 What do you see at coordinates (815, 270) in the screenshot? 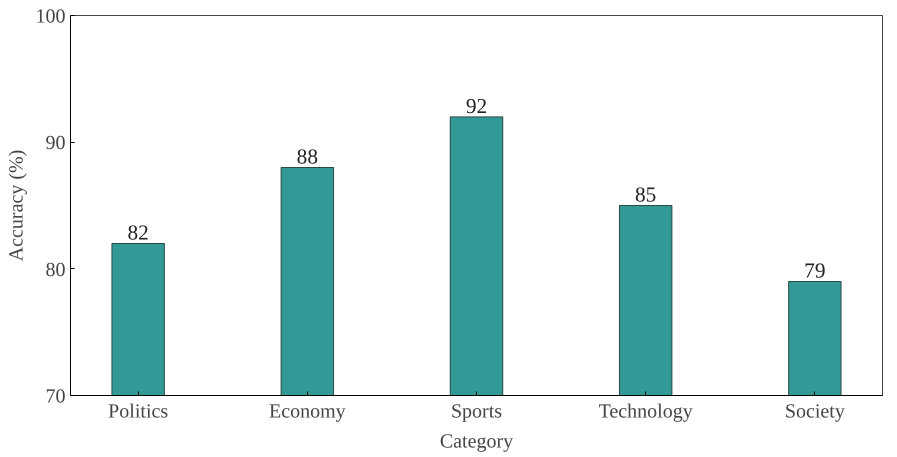
I see `data-label: 79` at bounding box center [815, 270].